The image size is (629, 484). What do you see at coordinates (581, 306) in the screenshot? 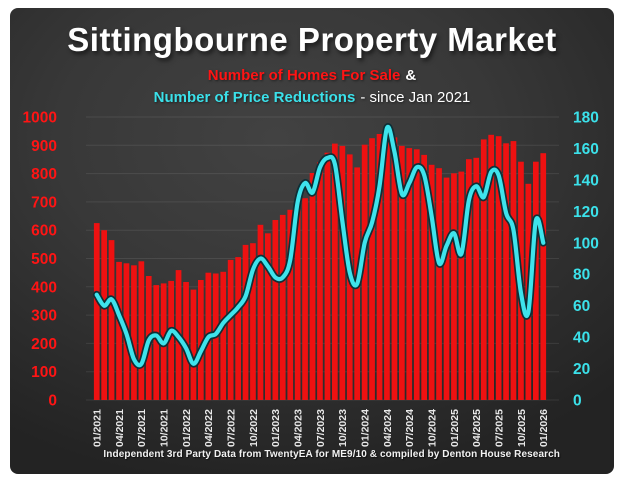
I see `svg-text: 60` at bounding box center [581, 306].